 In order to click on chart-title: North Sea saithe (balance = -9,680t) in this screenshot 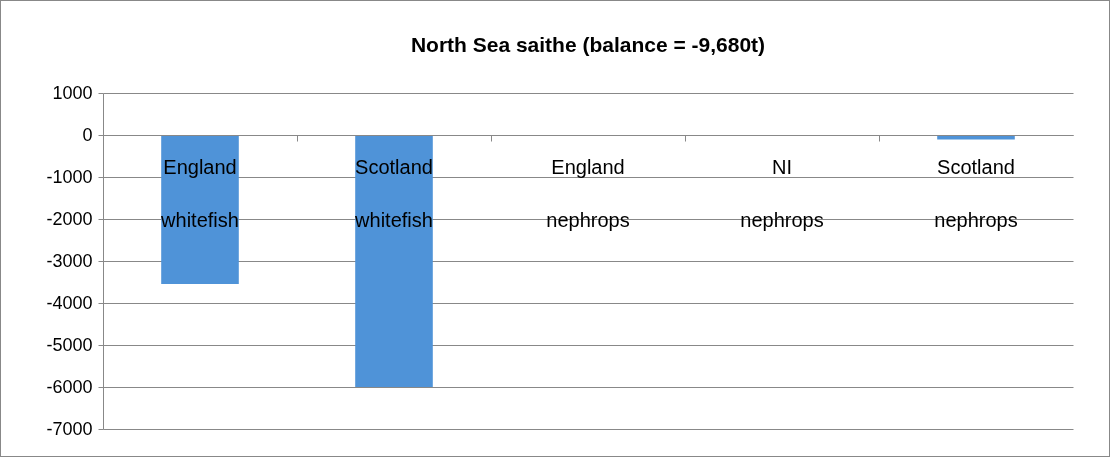, I will do `click(588, 44)`.